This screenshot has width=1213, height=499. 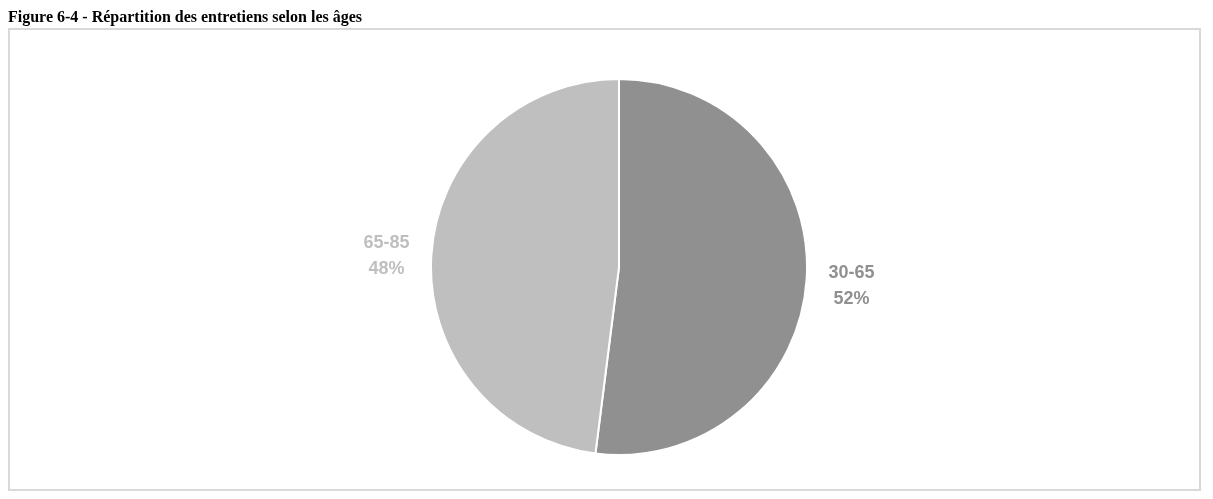 I want to click on slice-label: 30-65, so click(x=851, y=271).